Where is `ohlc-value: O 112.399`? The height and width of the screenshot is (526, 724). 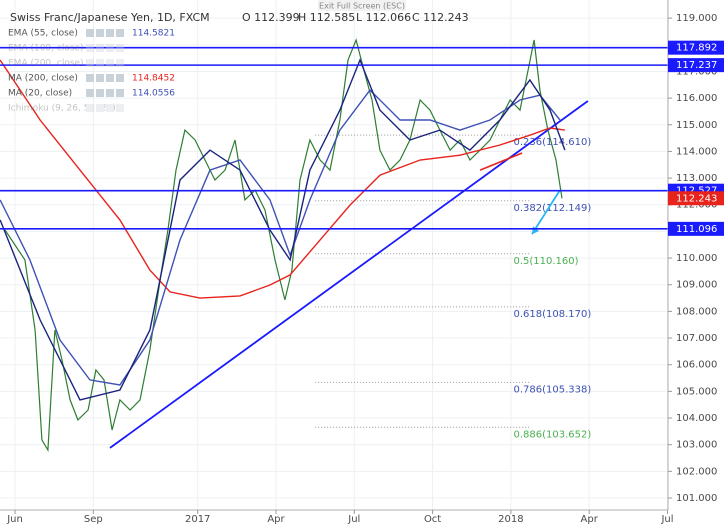 ohlc-value: O 112.399 is located at coordinates (271, 17).